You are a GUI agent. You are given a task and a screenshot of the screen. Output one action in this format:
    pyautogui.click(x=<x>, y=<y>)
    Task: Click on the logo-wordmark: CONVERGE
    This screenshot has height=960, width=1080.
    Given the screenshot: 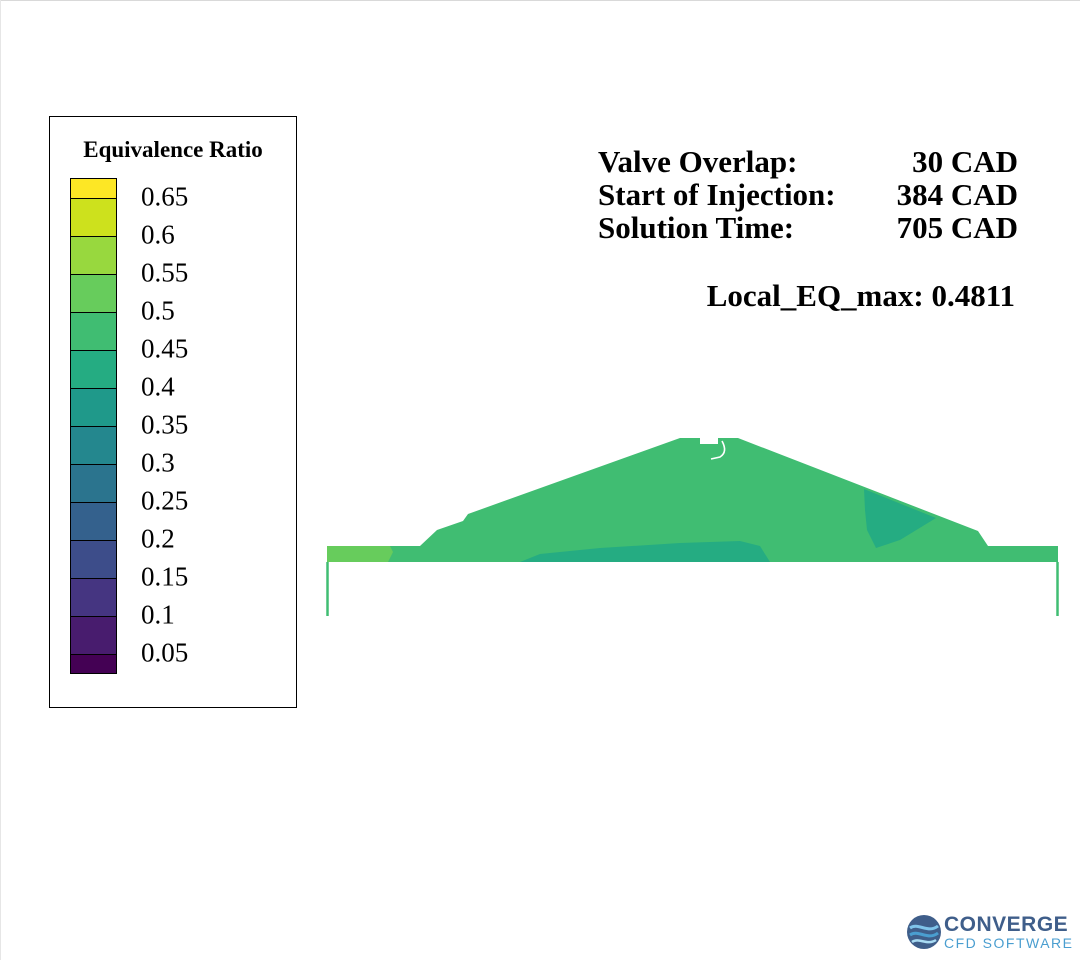 What is the action you would take?
    pyautogui.click(x=1006, y=924)
    